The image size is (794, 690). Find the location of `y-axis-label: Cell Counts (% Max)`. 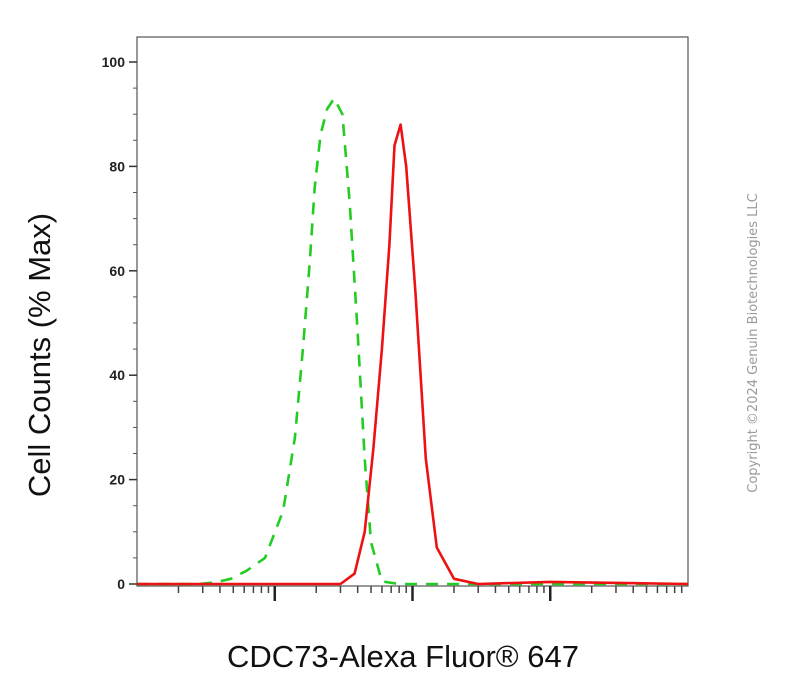

y-axis-label: Cell Counts (% Max) is located at coordinates (39, 355).